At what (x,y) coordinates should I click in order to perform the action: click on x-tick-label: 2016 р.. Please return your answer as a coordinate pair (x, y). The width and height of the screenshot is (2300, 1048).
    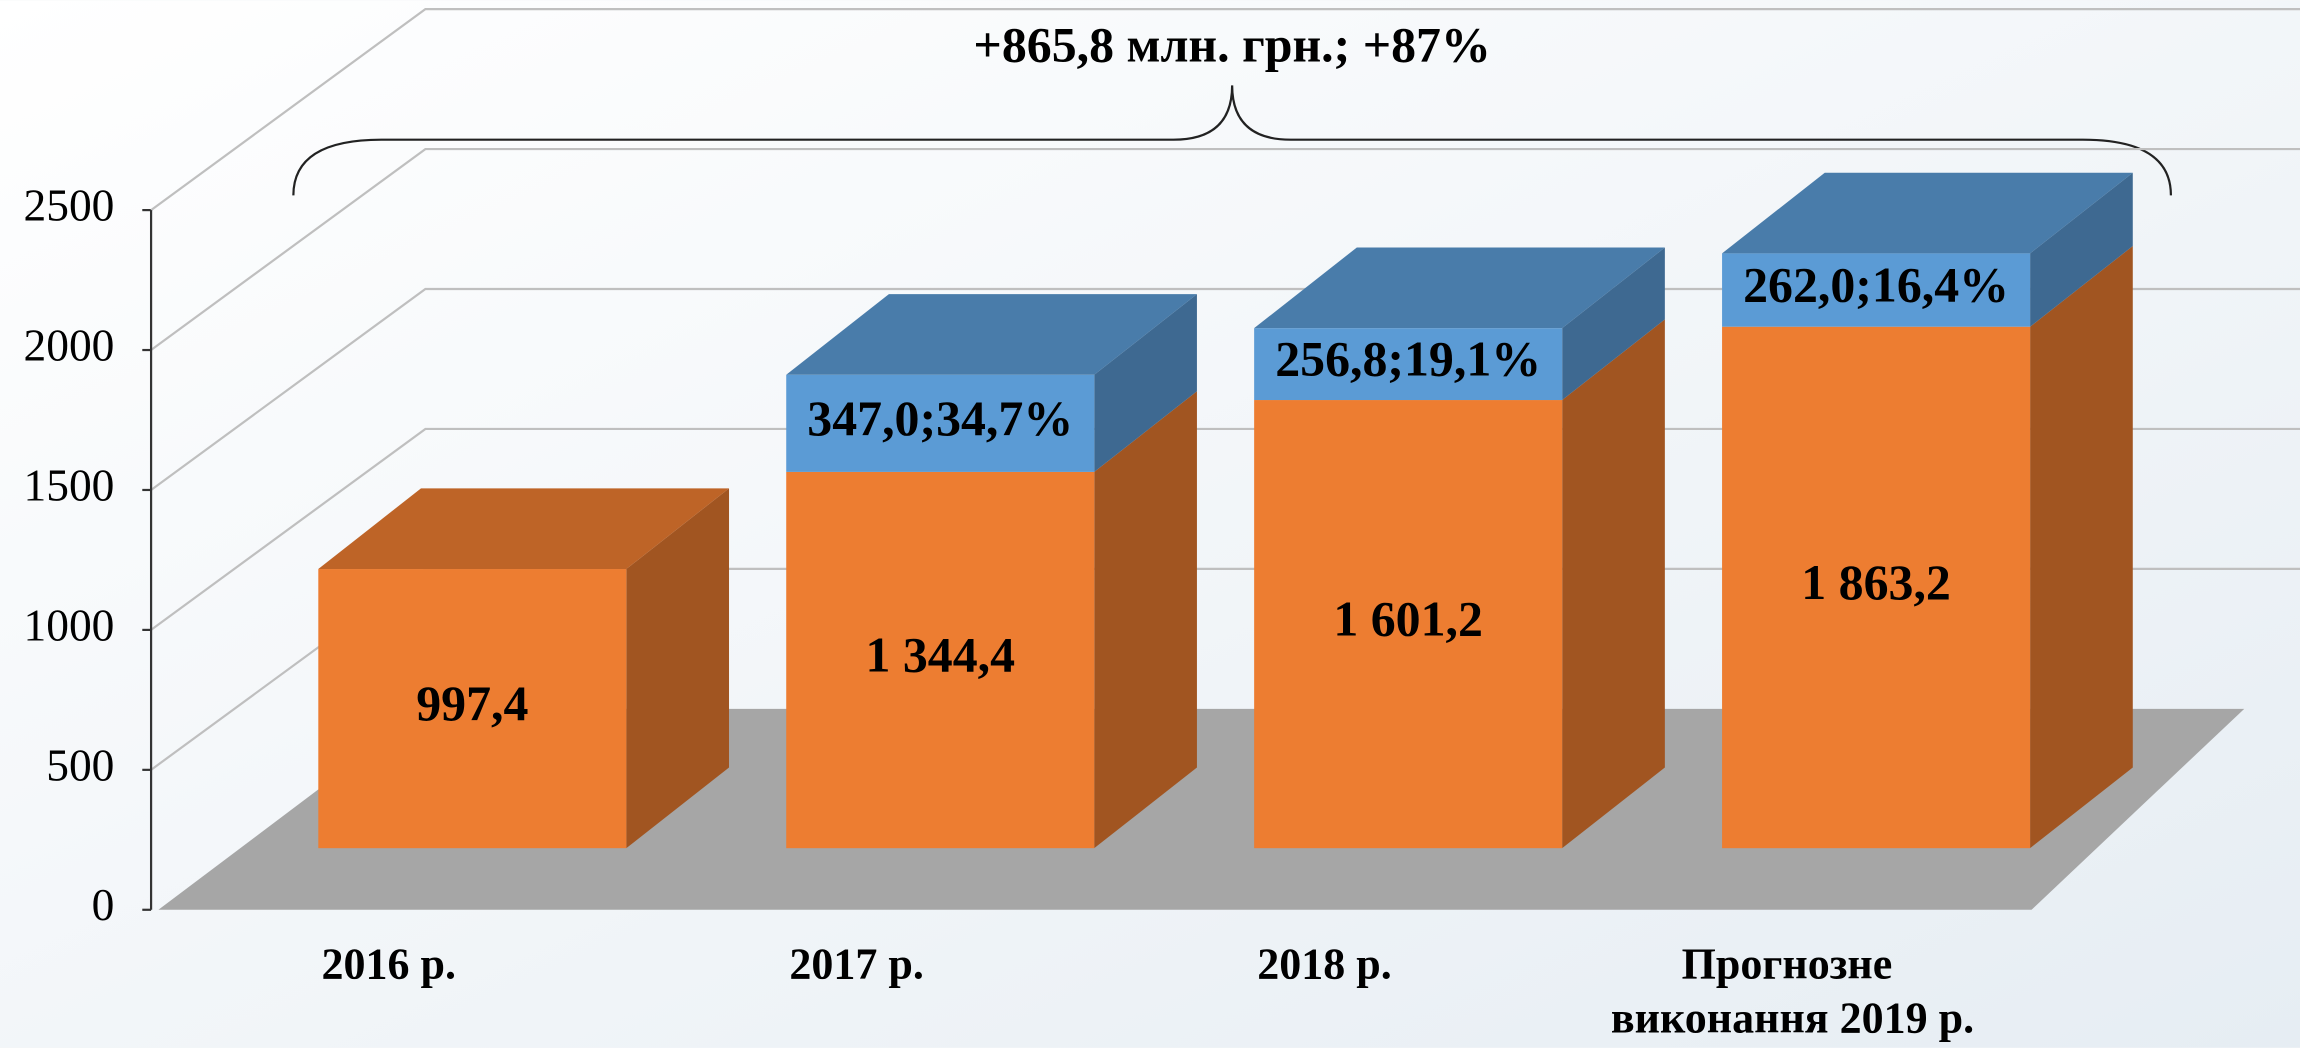
    Looking at the image, I should click on (388, 964).